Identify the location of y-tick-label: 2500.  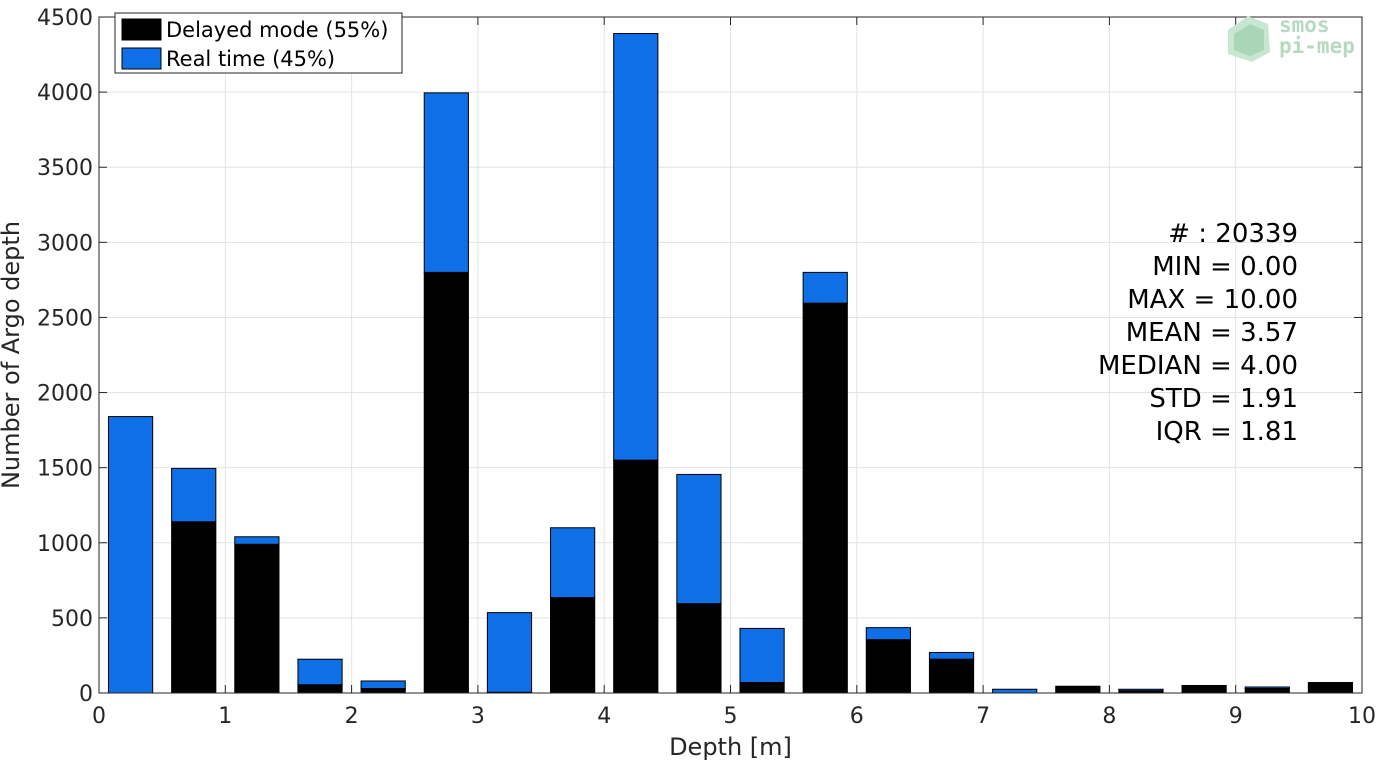
(65, 318).